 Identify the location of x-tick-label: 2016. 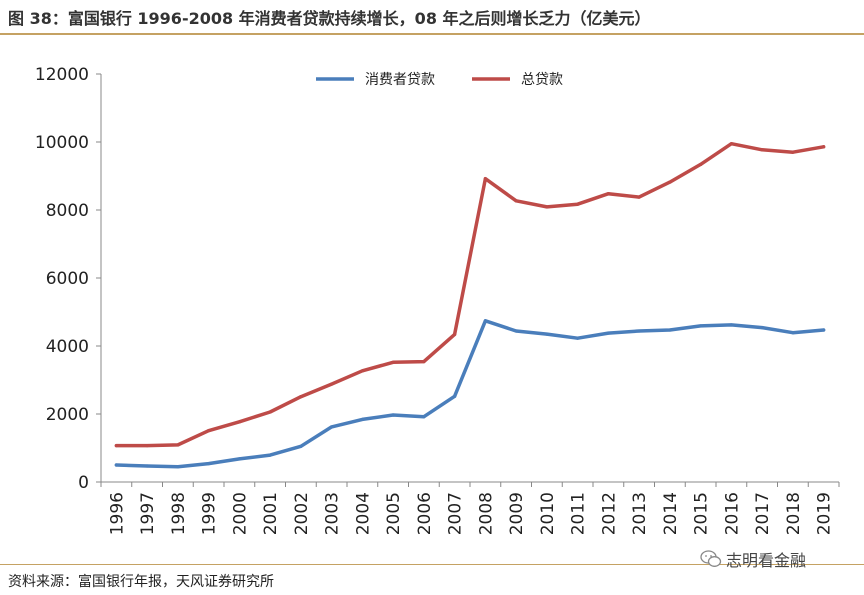
(732, 513).